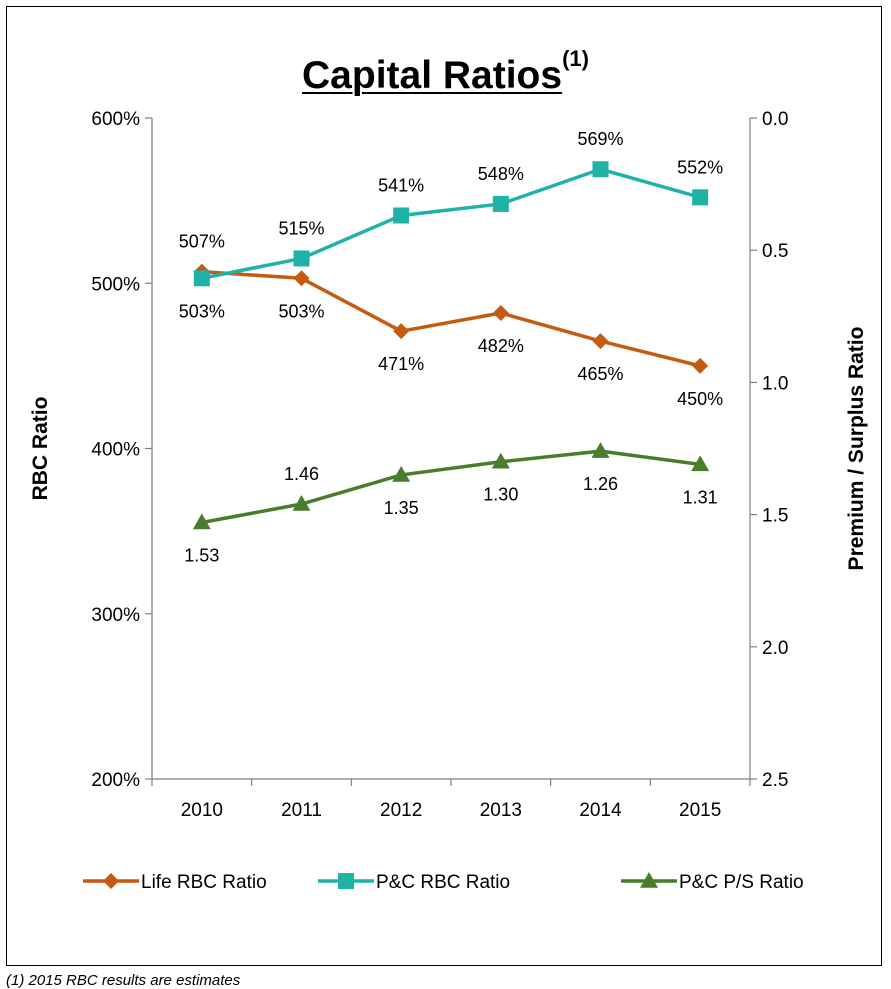 The image size is (891, 989). I want to click on x-tick-label: 2013, so click(501, 810).